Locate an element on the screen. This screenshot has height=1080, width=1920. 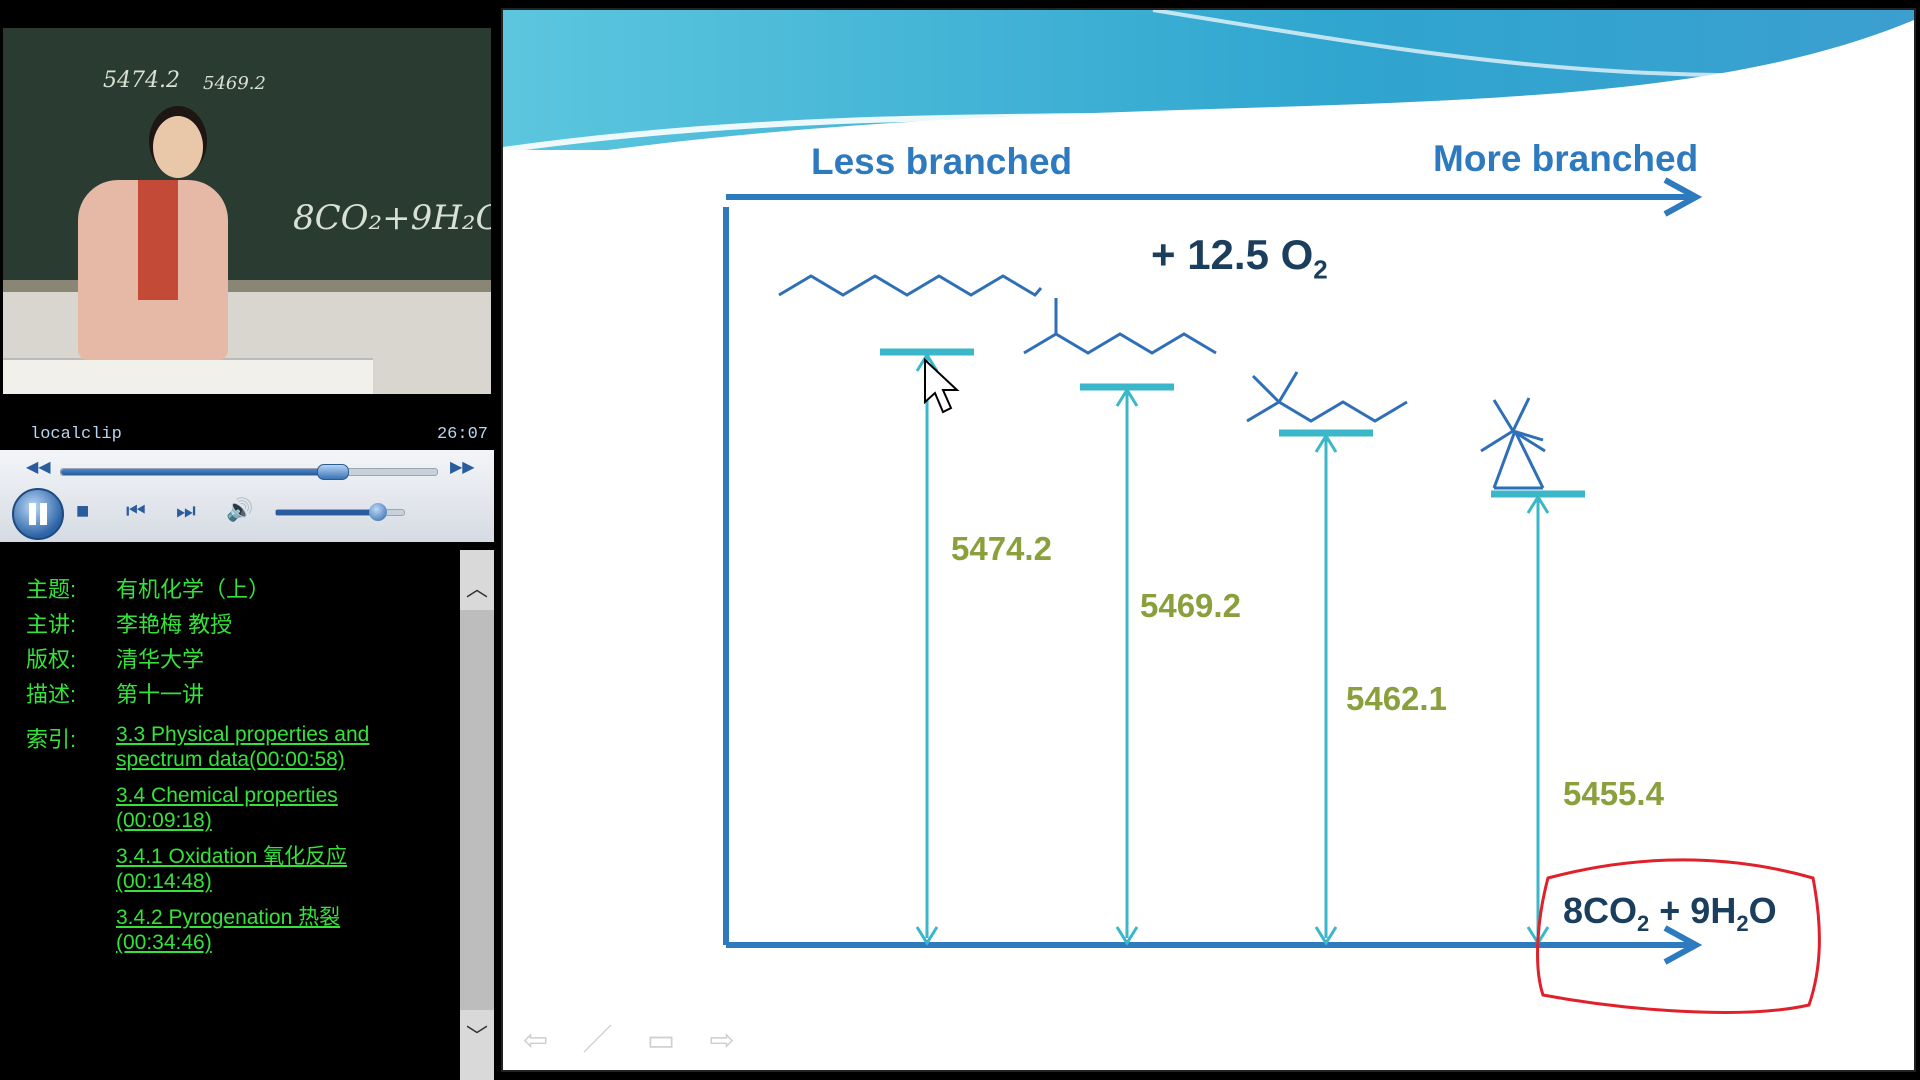
description-value: 第十一讲 is located at coordinates (160, 694).